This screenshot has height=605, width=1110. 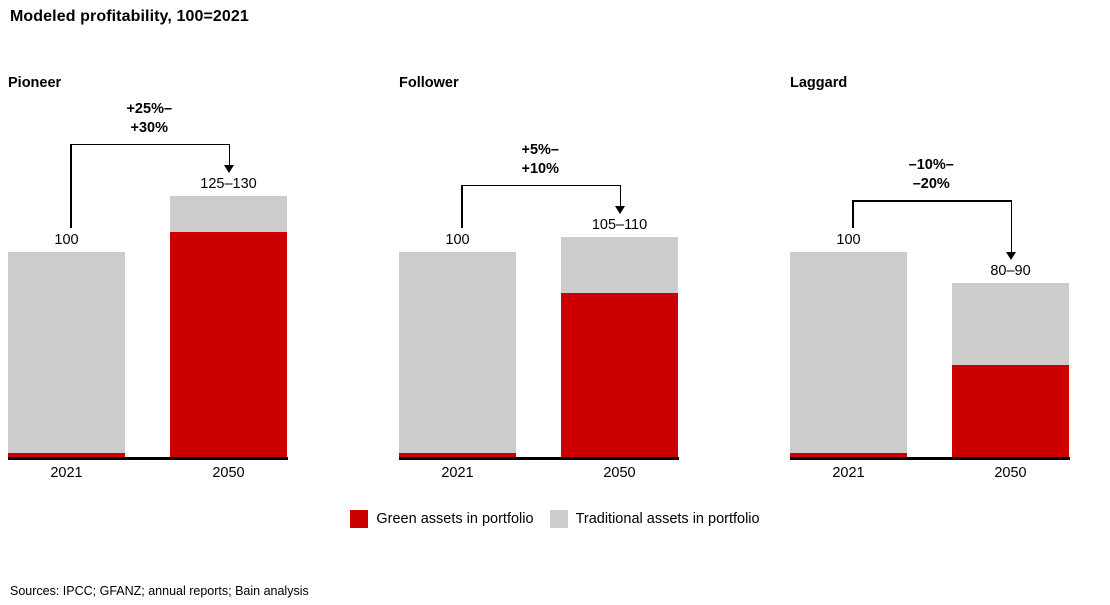 What do you see at coordinates (558, 519) in the screenshot?
I see `legend-swatch-traditional-icon` at bounding box center [558, 519].